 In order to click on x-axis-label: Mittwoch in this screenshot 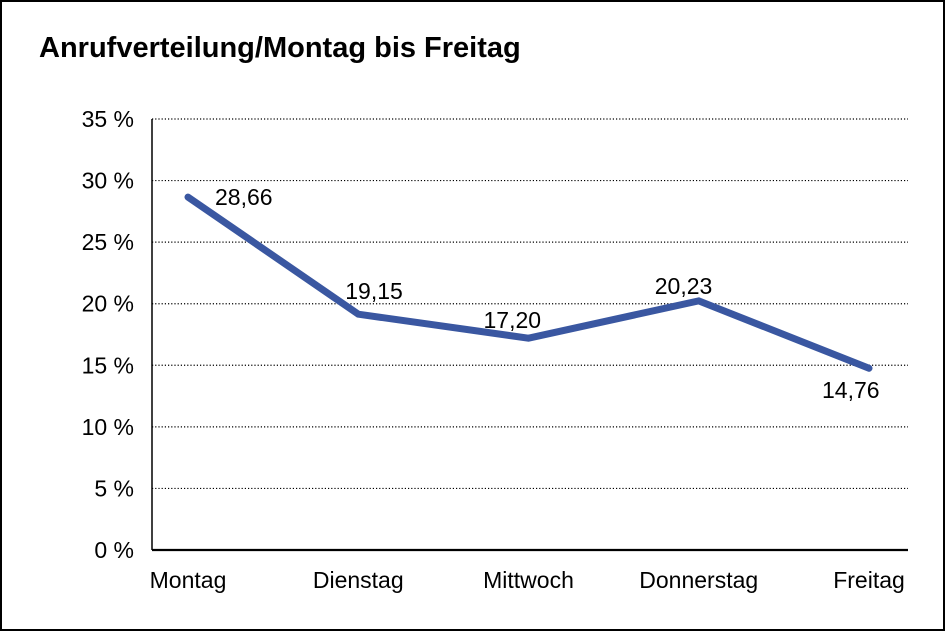, I will do `click(528, 580)`.